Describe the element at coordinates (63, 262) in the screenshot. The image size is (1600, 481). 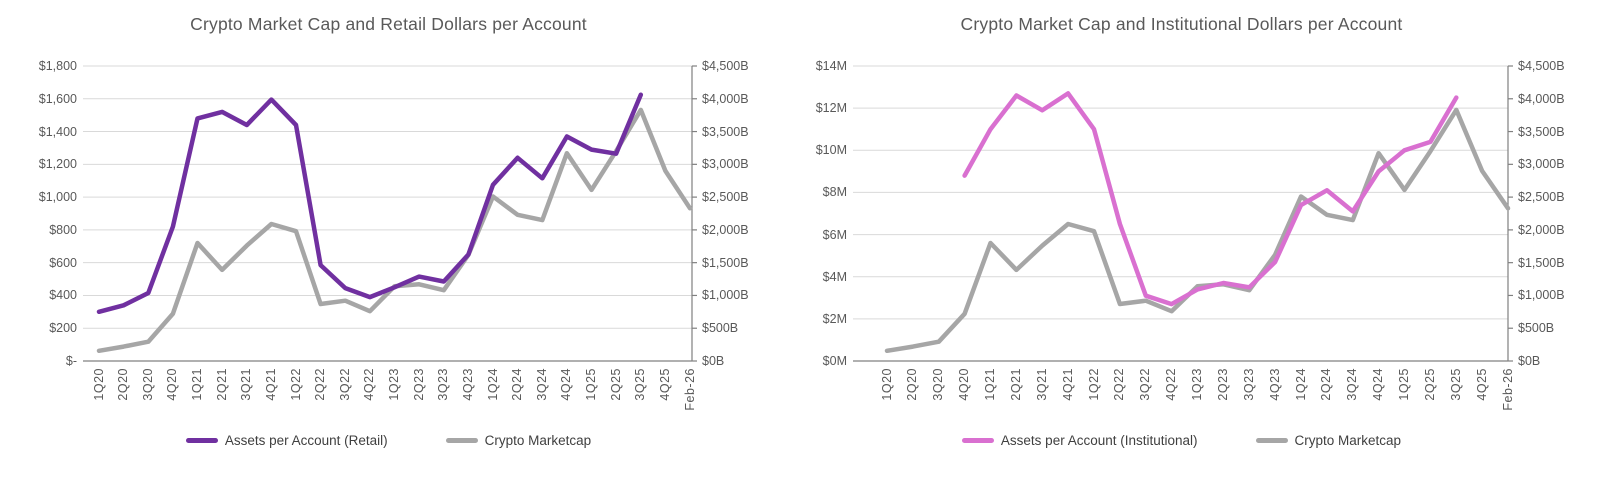
I see `left-y-axis-label: $600` at that location.